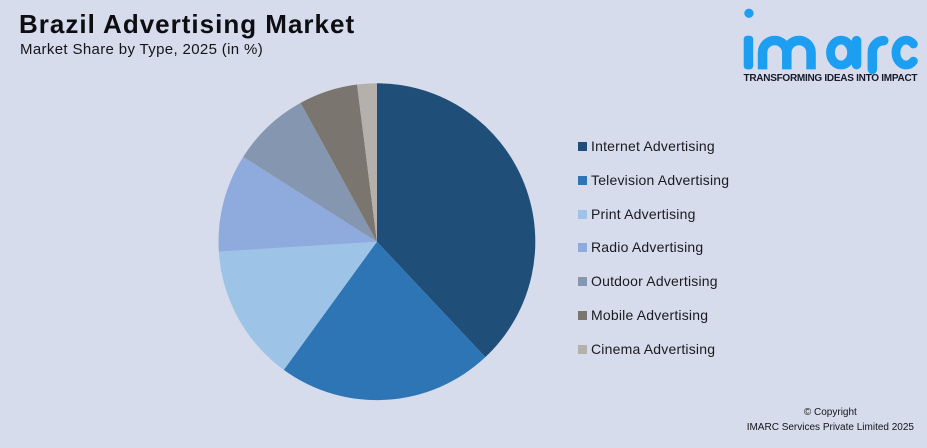 Image resolution: width=927 pixels, height=448 pixels. What do you see at coordinates (831, 78) in the screenshot?
I see `svg-text: TRANSFORMING IDEAS INTO IMPACT` at bounding box center [831, 78].